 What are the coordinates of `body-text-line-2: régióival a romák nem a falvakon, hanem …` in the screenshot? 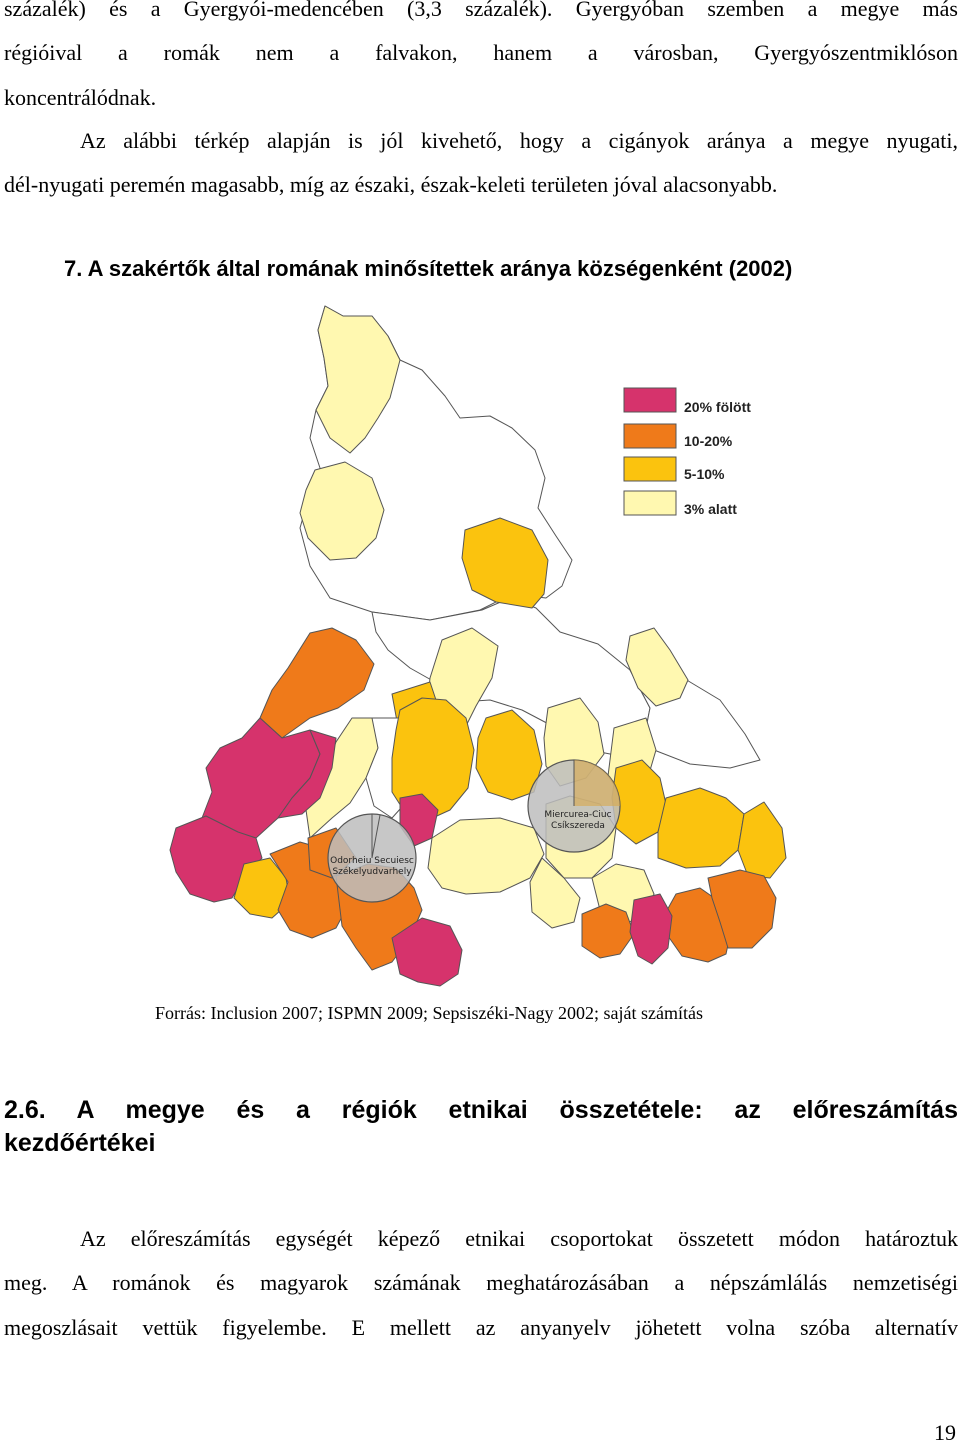 It's located at (481, 52).